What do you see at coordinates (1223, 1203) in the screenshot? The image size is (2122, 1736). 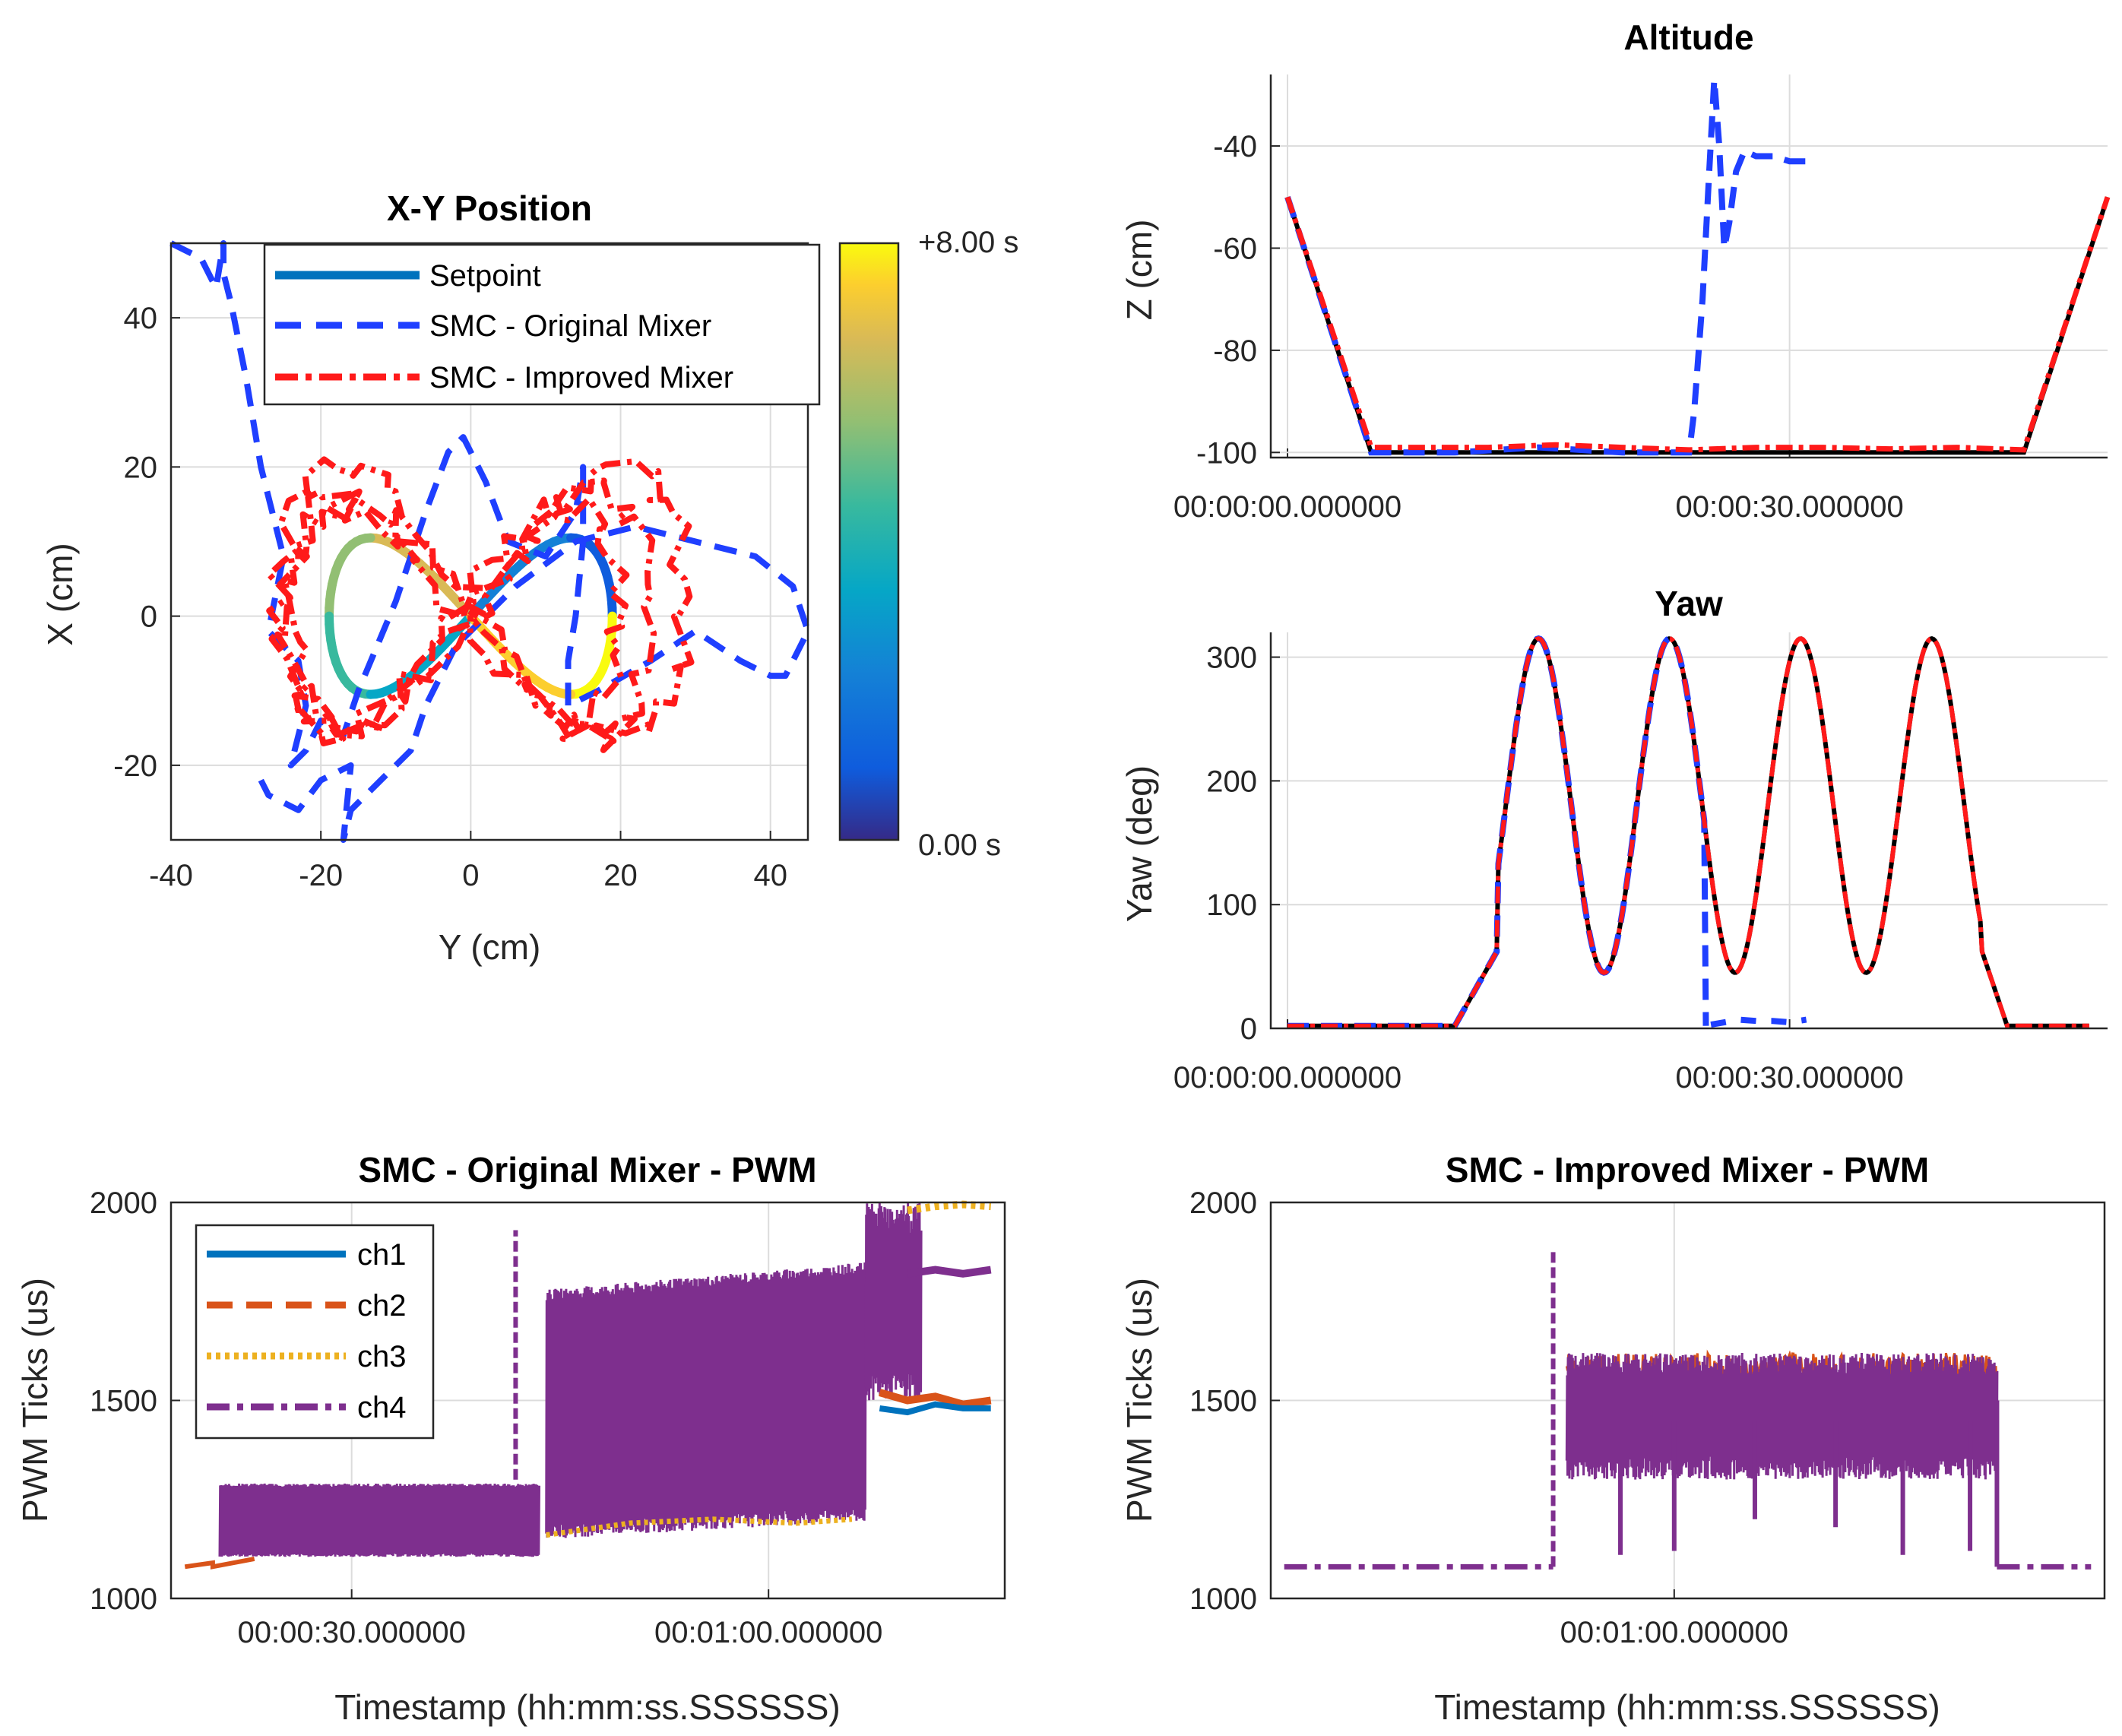 I see `pwm-improved-ytick-label: 2000` at bounding box center [1223, 1203].